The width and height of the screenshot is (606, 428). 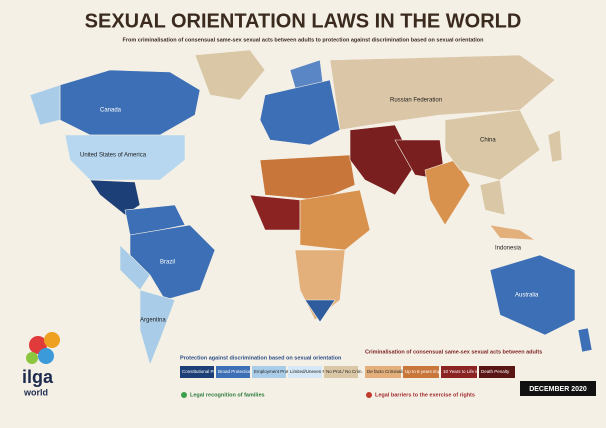 I want to click on date: DECEMBER 2020, so click(x=558, y=389).